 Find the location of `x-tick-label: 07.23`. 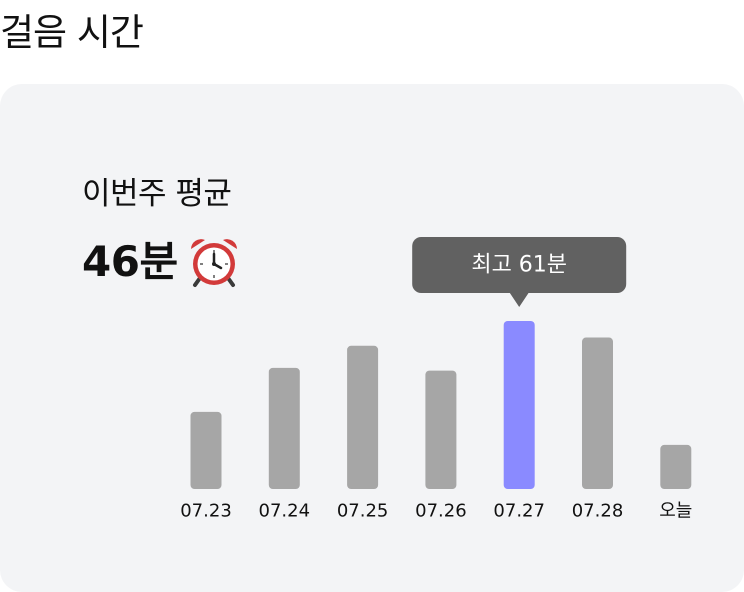

x-tick-label: 07.23 is located at coordinates (206, 511).